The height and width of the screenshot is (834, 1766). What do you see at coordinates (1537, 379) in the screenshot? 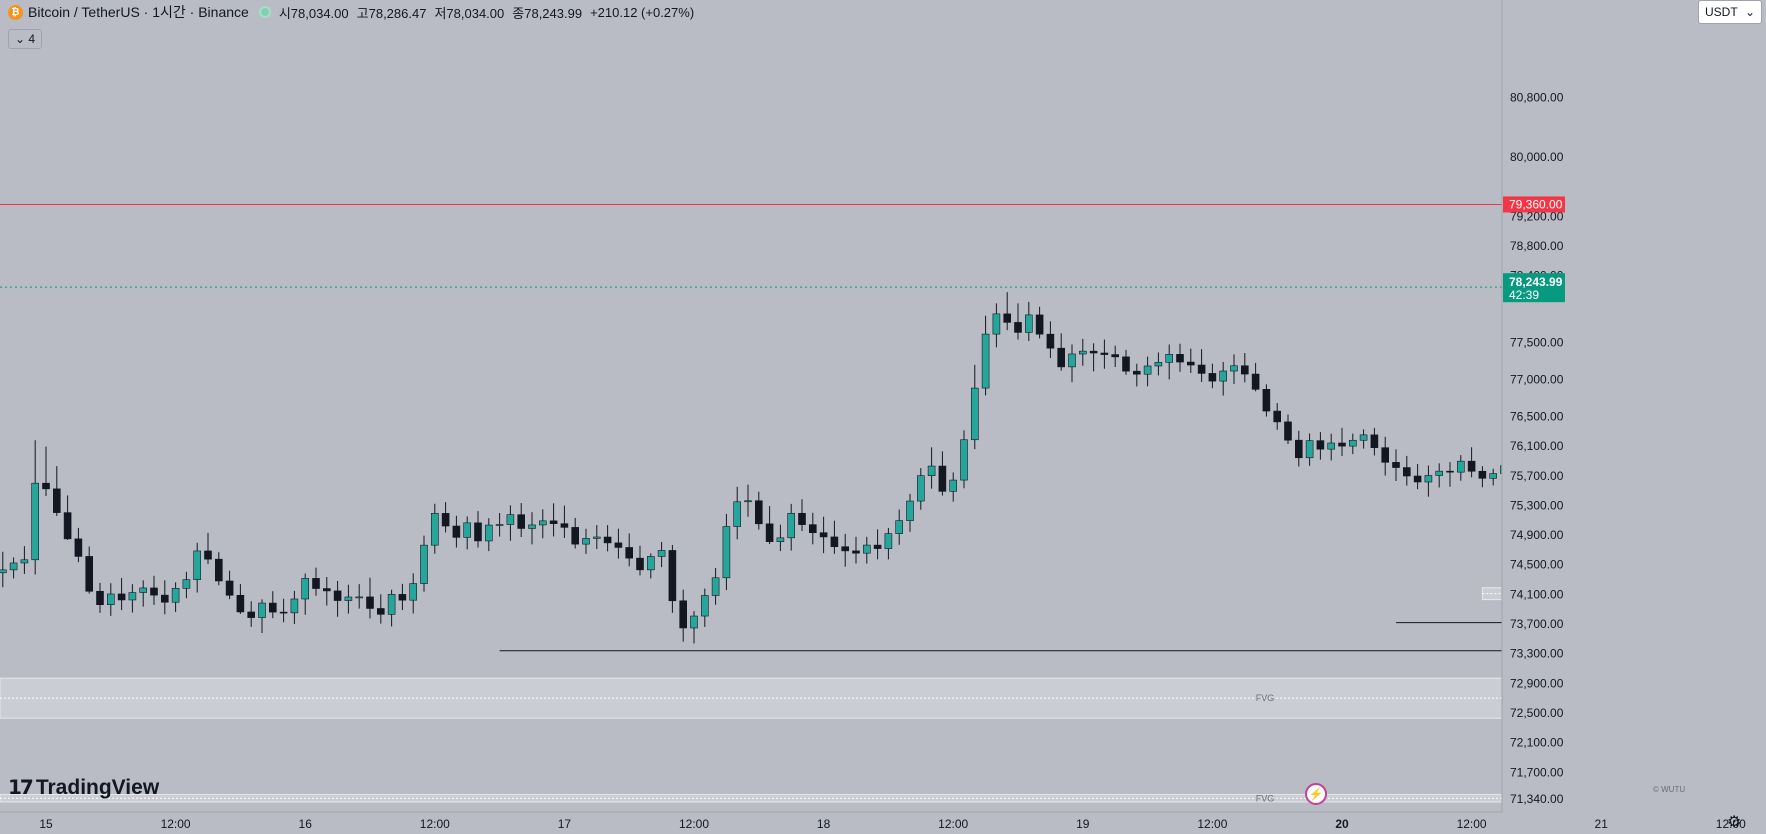
I see `price-tick-label: 77,000.00` at bounding box center [1537, 379].